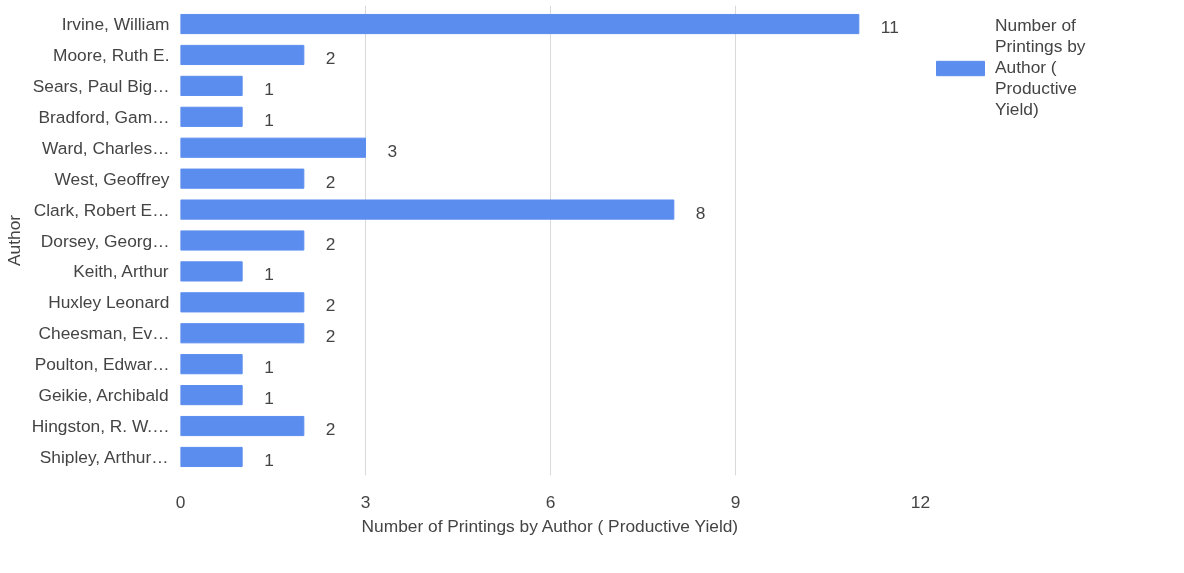  What do you see at coordinates (180, 501) in the screenshot?
I see `x-tick-label: 0` at bounding box center [180, 501].